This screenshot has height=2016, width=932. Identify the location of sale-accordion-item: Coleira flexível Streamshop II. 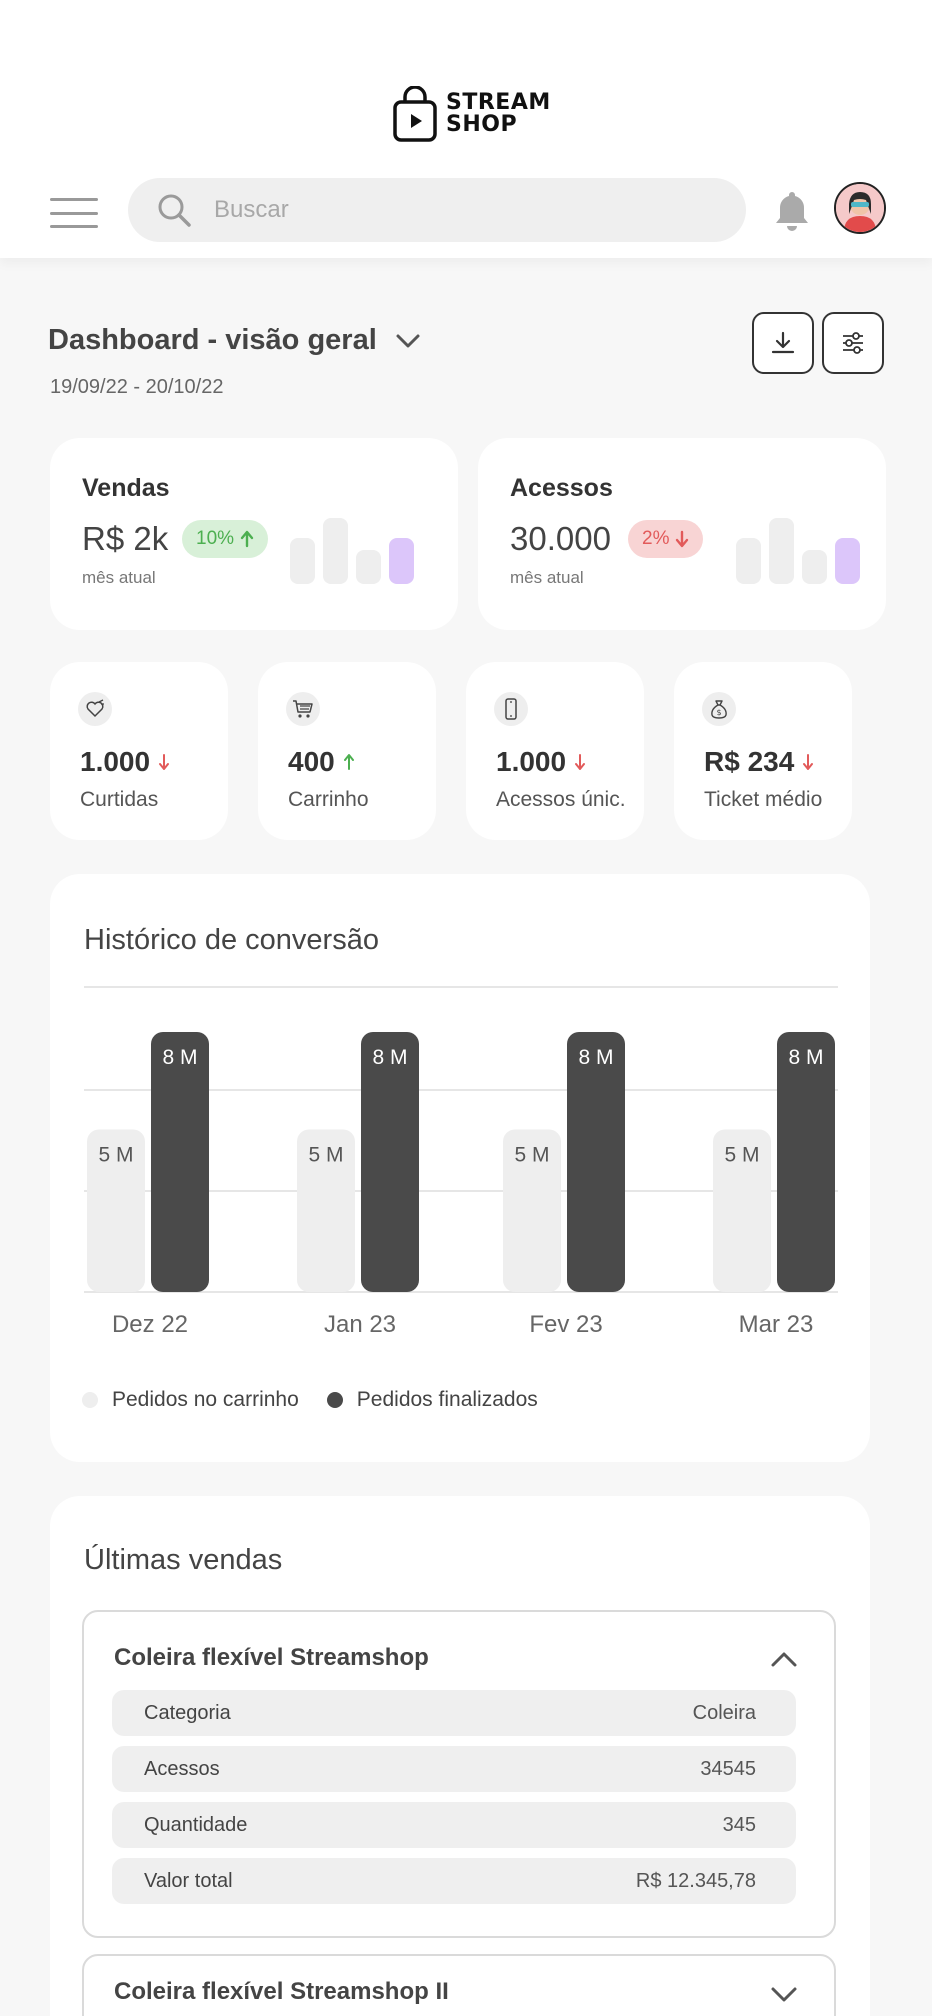
(459, 1985).